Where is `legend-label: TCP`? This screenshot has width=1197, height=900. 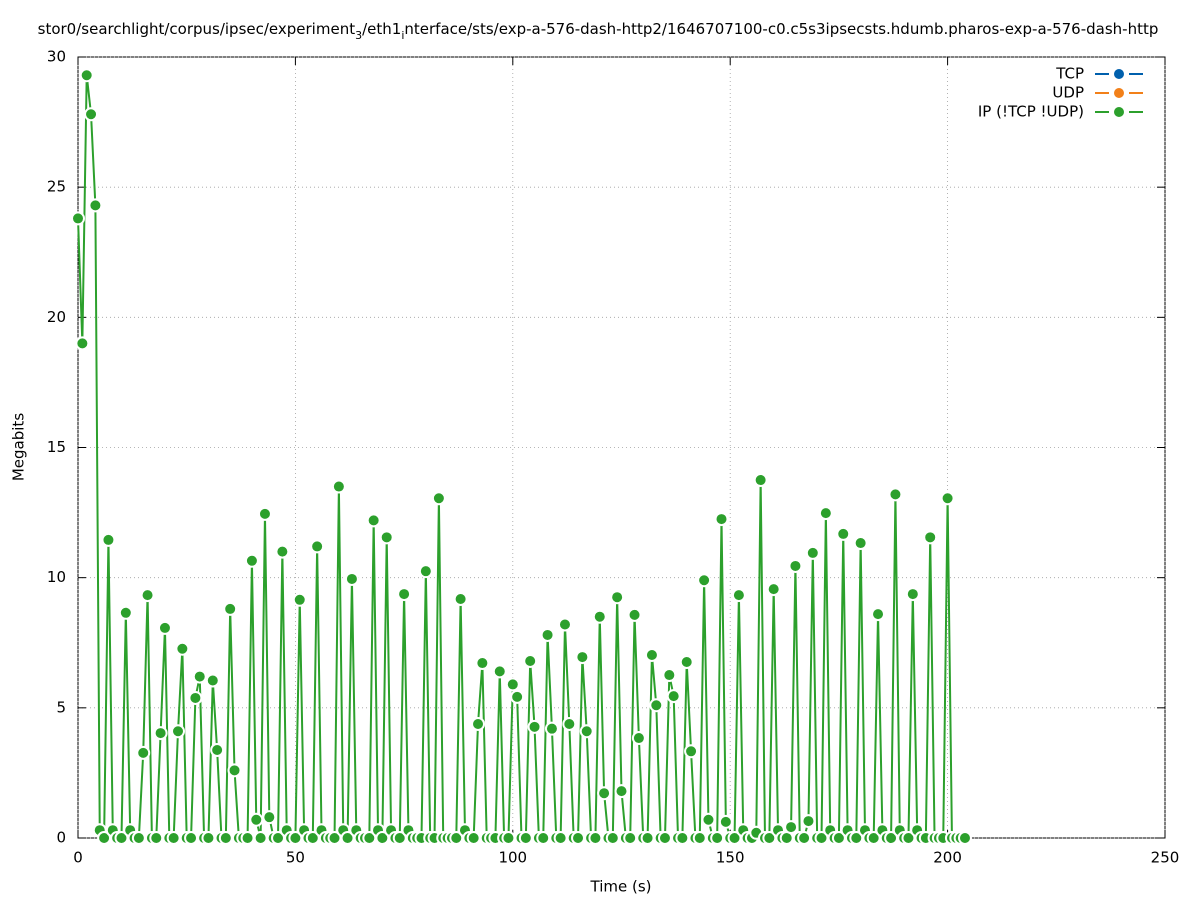 legend-label: TCP is located at coordinates (1069, 74).